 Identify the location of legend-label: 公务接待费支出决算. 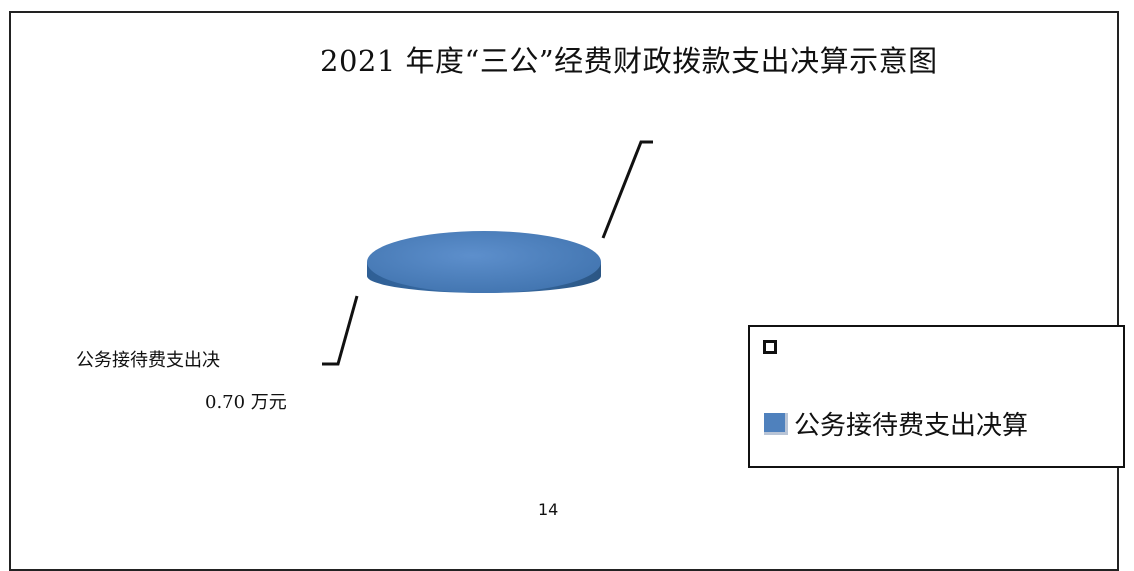
(911, 426).